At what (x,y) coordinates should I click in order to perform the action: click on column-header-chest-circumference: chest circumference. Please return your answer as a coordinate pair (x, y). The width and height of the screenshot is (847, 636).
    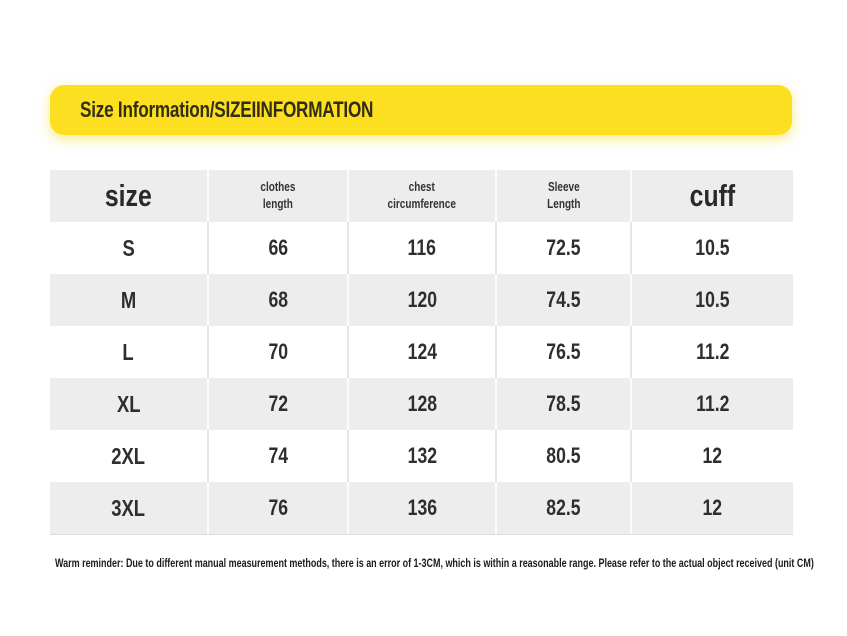
    Looking at the image, I should click on (421, 196).